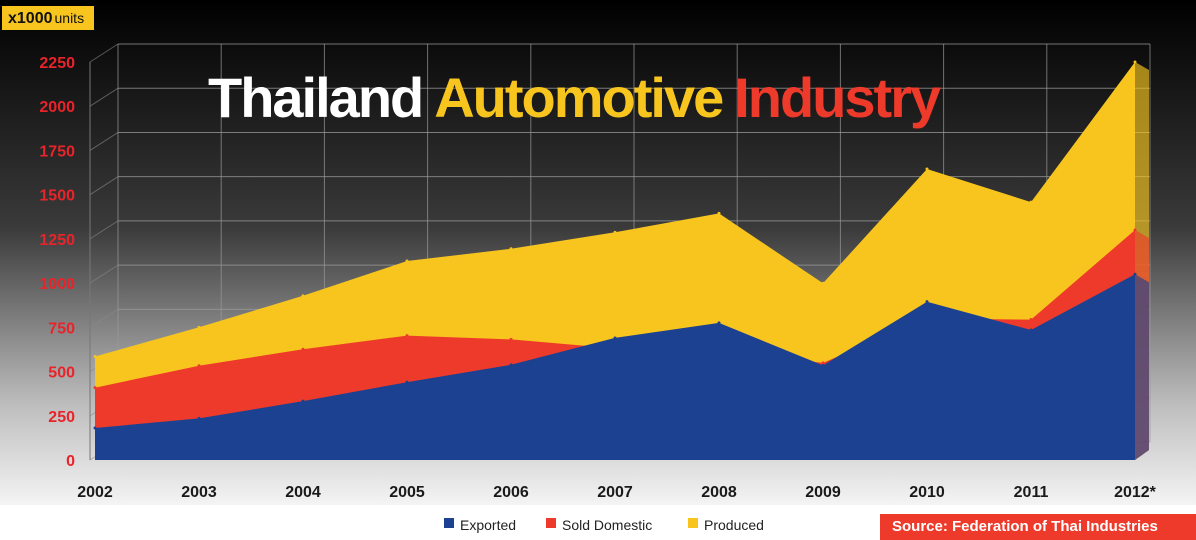  What do you see at coordinates (57, 240) in the screenshot?
I see `y-tick-label: 1250` at bounding box center [57, 240].